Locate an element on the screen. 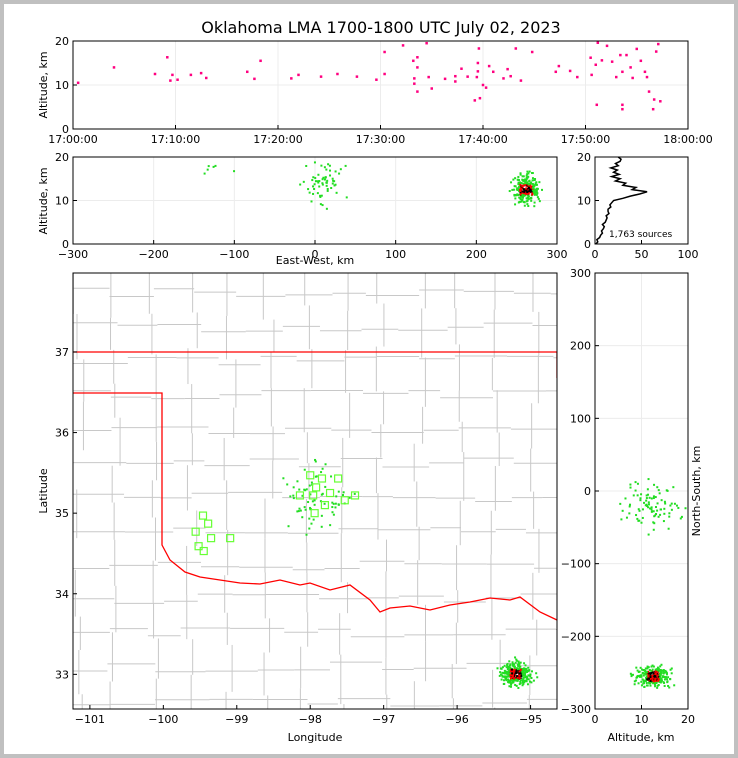 The image size is (738, 758). y-tick-label: −100 is located at coordinates (576, 564).